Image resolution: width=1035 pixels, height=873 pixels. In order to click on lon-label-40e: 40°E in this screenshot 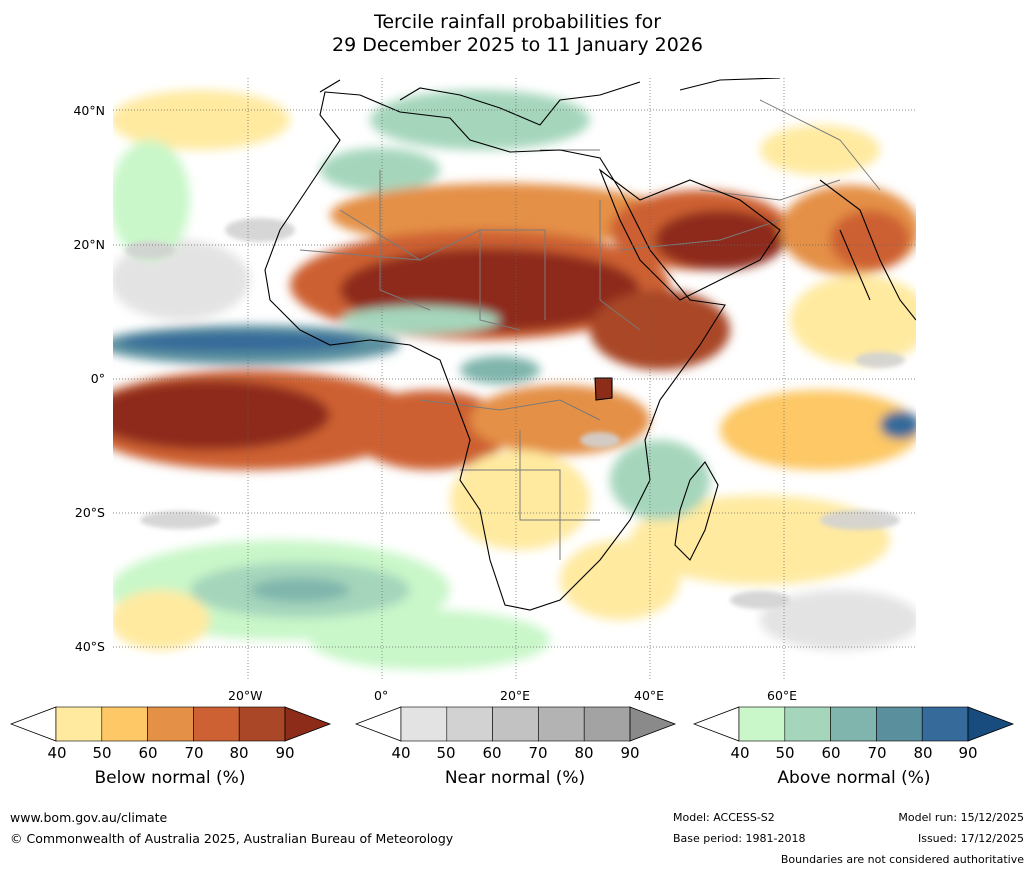, I will do `click(649, 695)`.